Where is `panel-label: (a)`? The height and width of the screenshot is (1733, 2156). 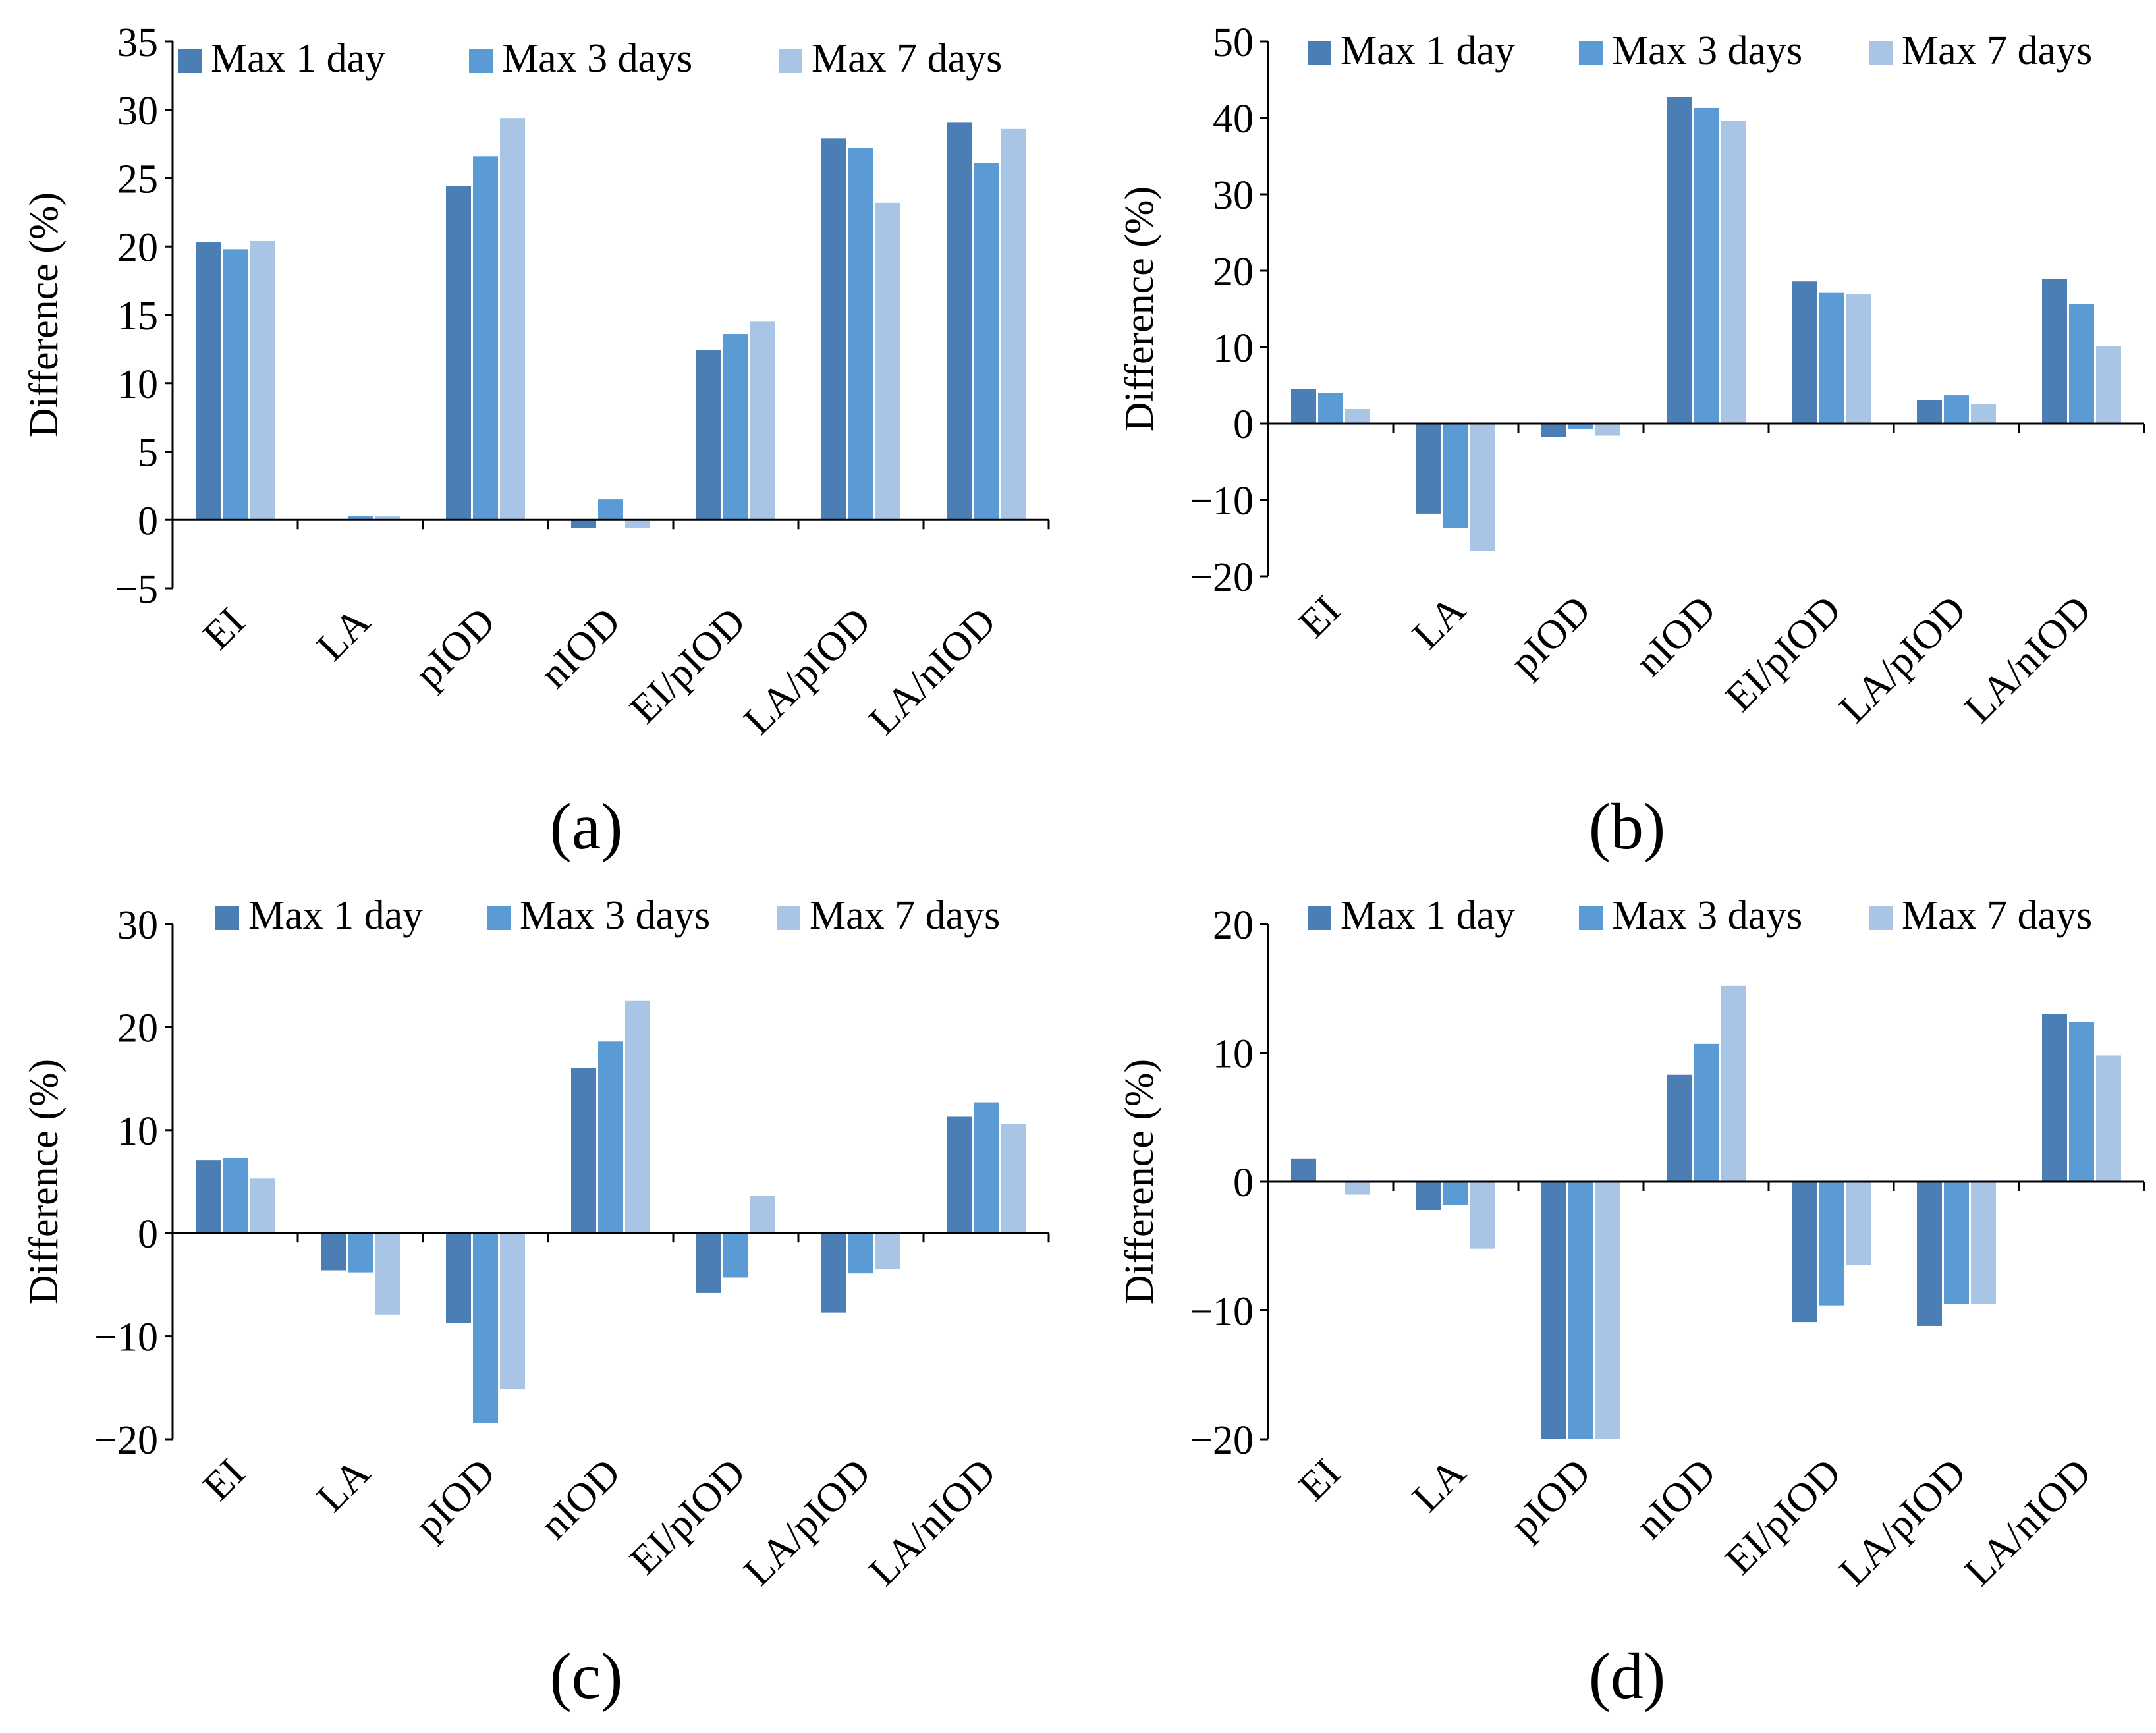 panel-label: (a) is located at coordinates (586, 826).